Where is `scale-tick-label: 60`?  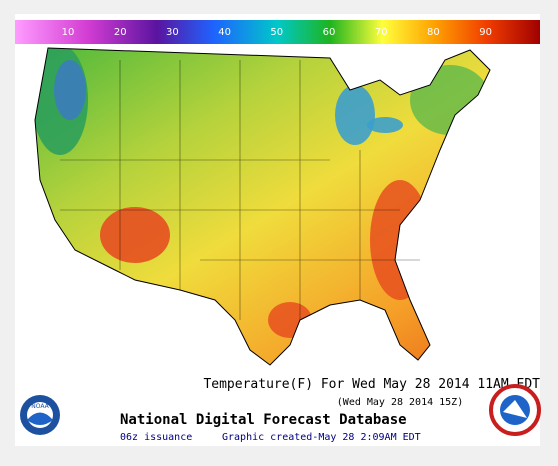
scale-tick-label: 60 is located at coordinates (329, 32).